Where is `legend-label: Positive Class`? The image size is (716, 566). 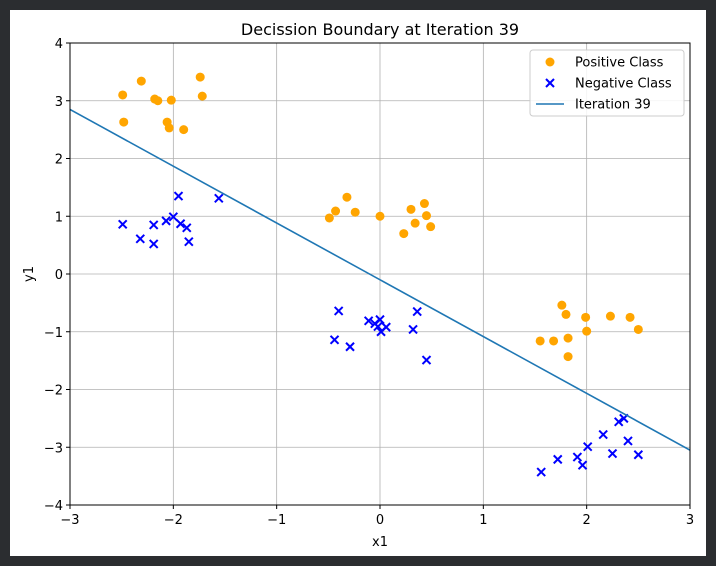
legend-label: Positive Class is located at coordinates (619, 63).